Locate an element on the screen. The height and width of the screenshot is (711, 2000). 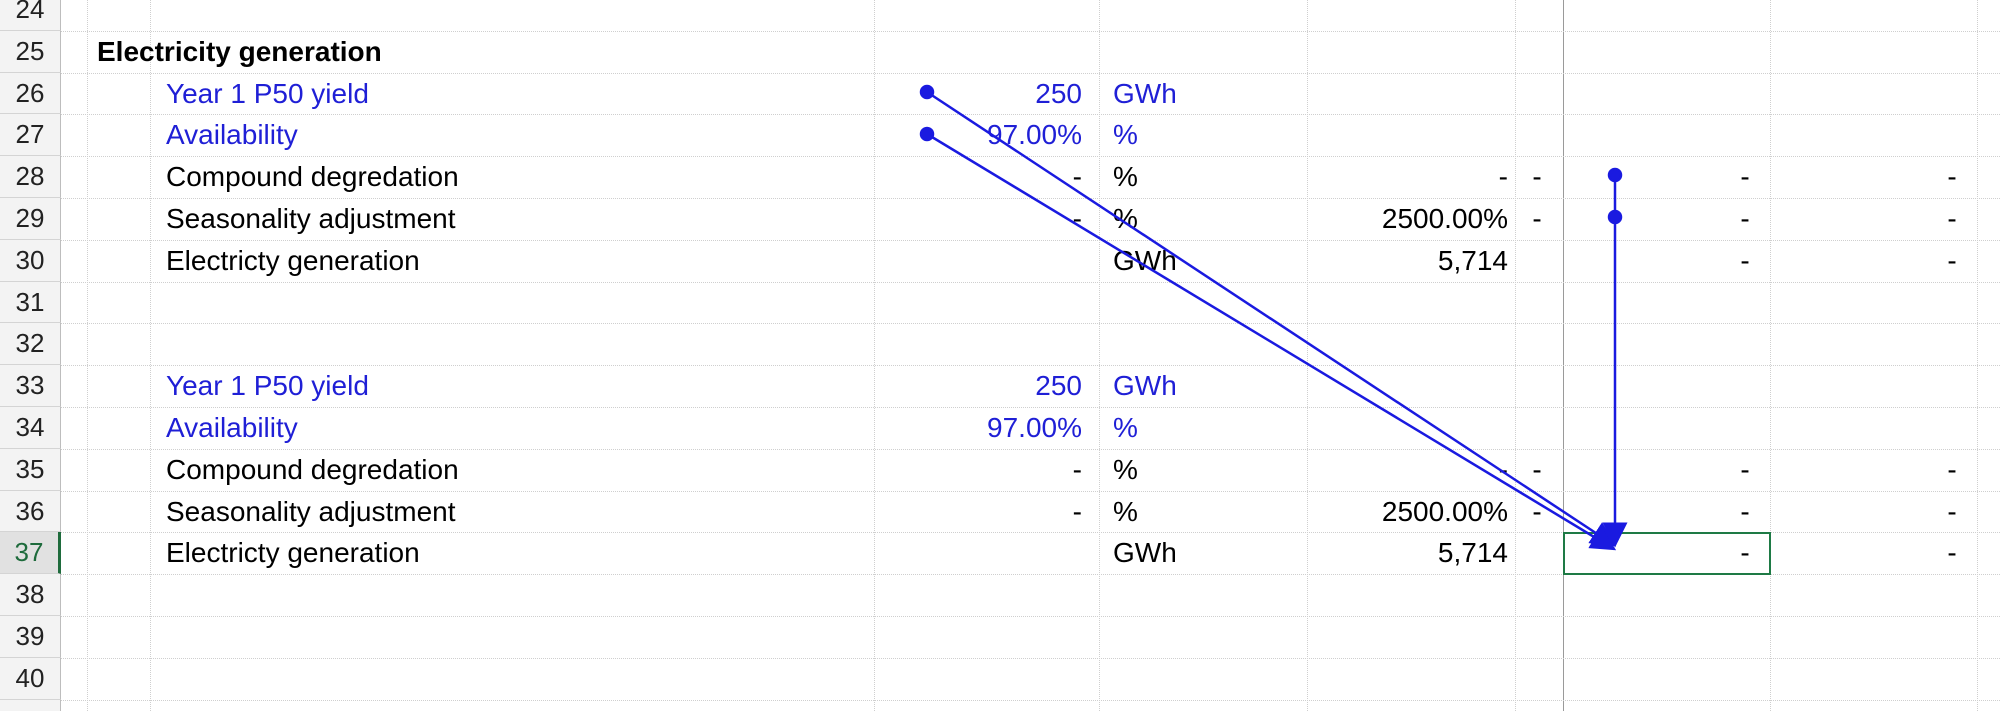
row-header: 26 is located at coordinates (30, 93).